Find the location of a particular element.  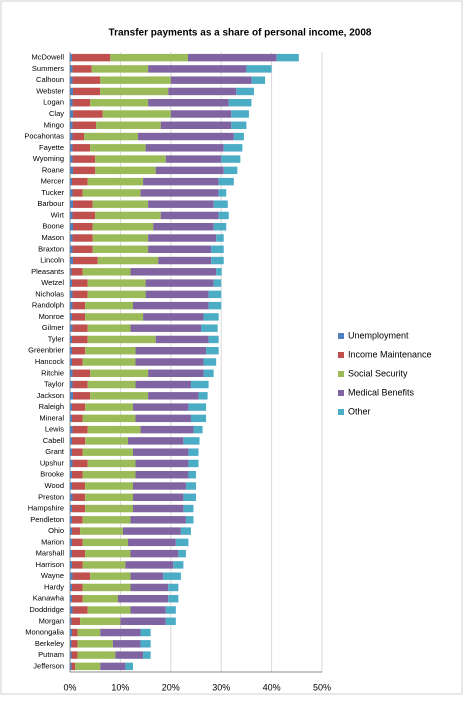

y-tick-label: Greenbrier is located at coordinates (46, 350).